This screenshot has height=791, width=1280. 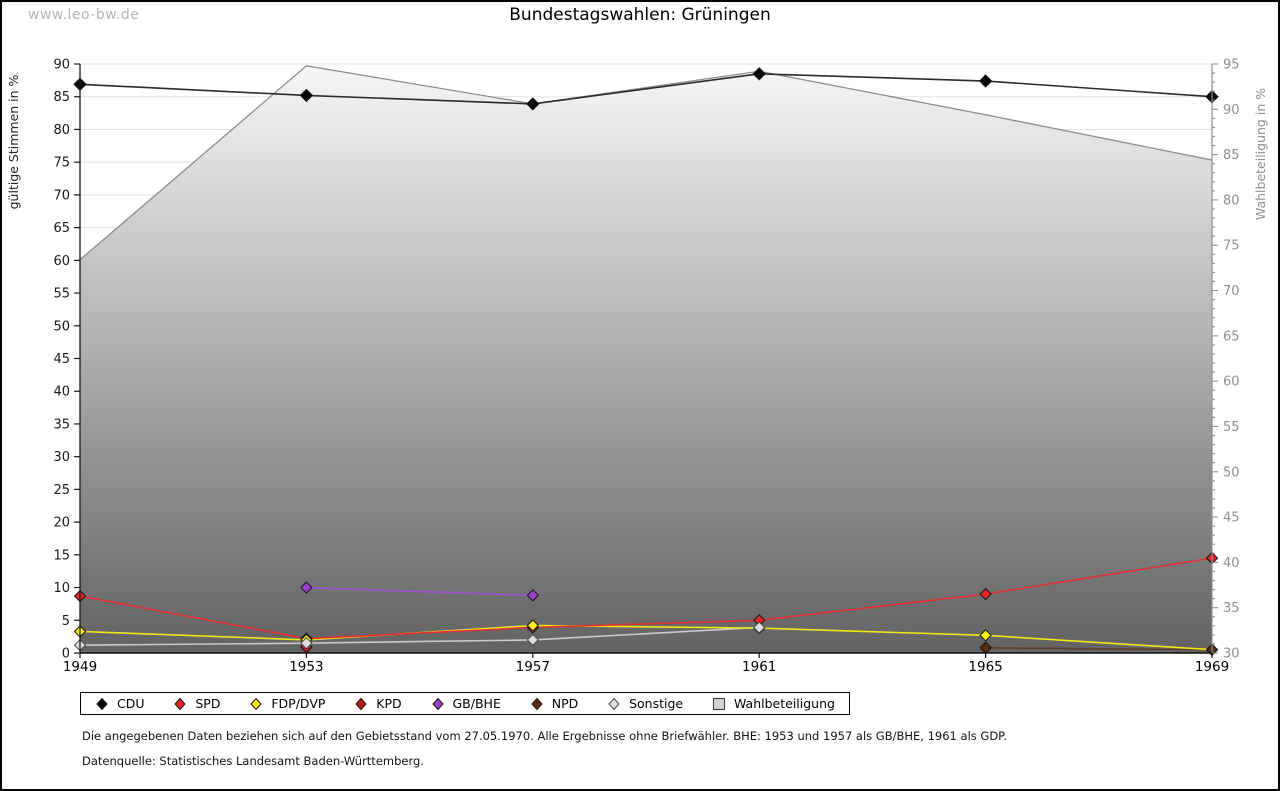 What do you see at coordinates (646, 89) in the screenshot?
I see `series-line-cdu` at bounding box center [646, 89].